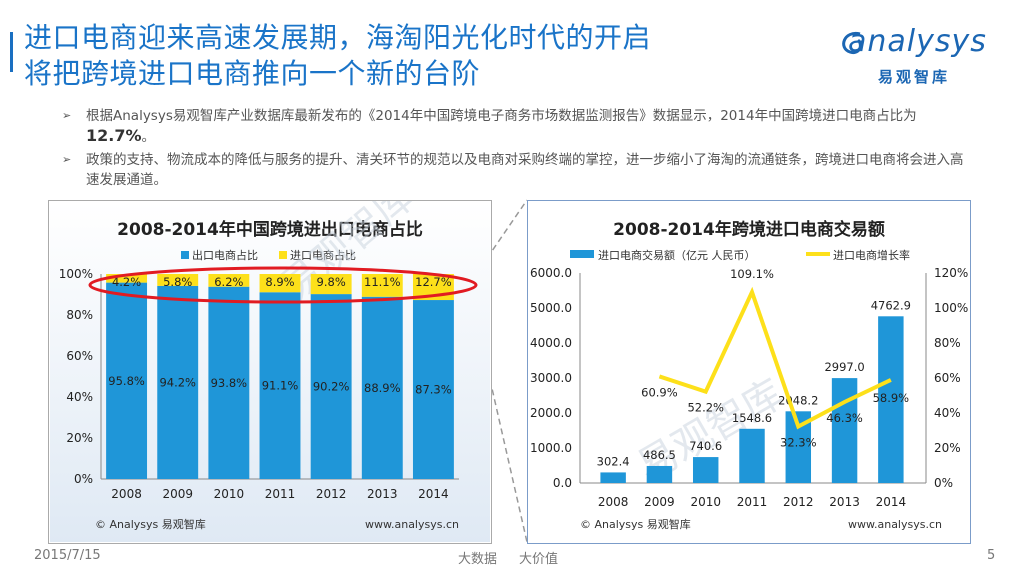  I want to click on y-left-tick-label: 0.0, so click(562, 483).